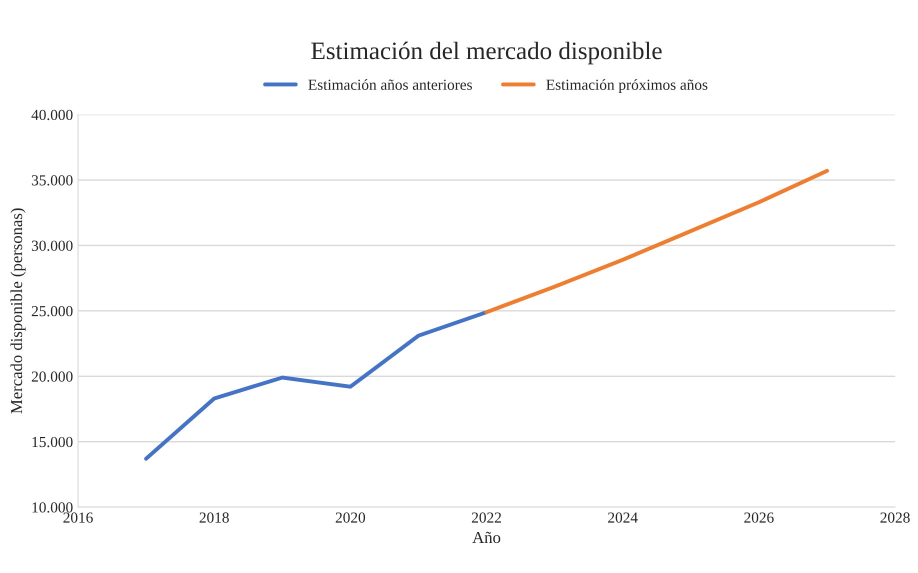 This screenshot has height=573, width=918. Describe the element at coordinates (18, 311) in the screenshot. I see `y-axis-title: Mercado disponible (personas)` at that location.